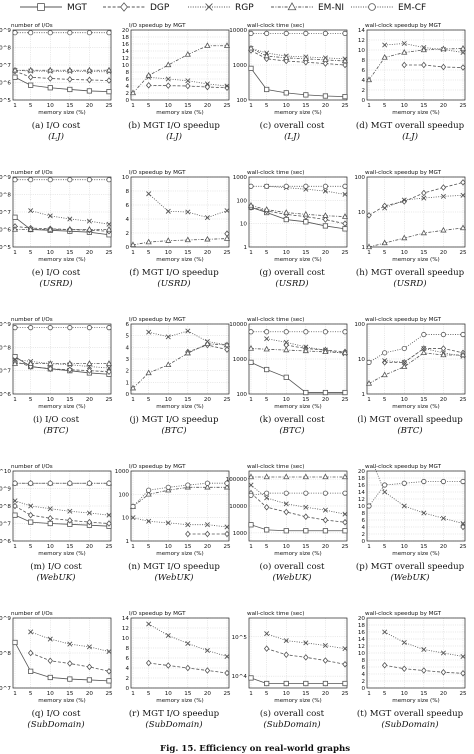  I want to click on y-tick-label: 10^6, so click(5, 395).